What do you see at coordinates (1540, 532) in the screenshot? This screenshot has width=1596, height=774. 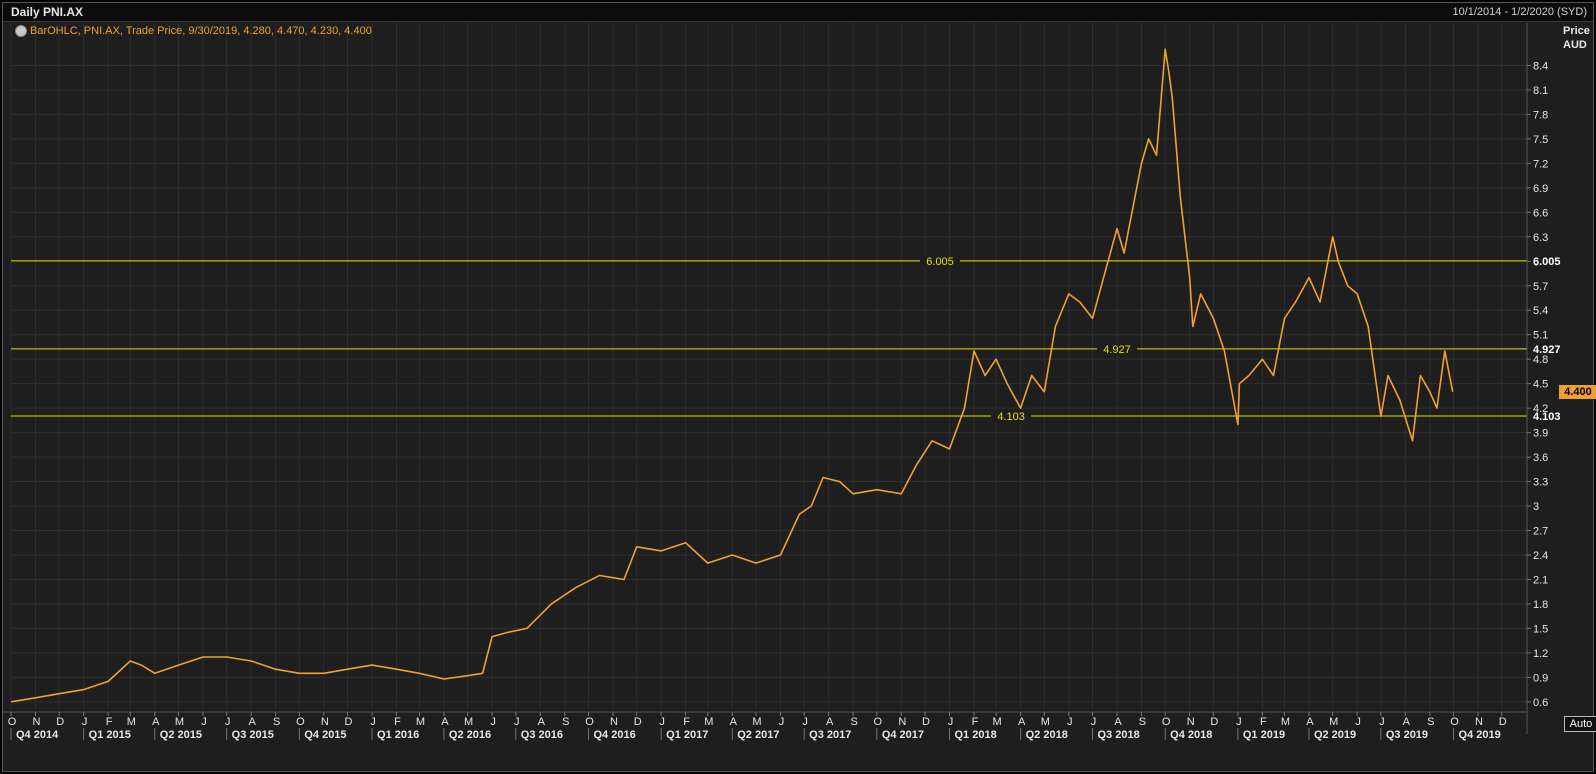 I see `y-tick-label: 2.7` at bounding box center [1540, 532].